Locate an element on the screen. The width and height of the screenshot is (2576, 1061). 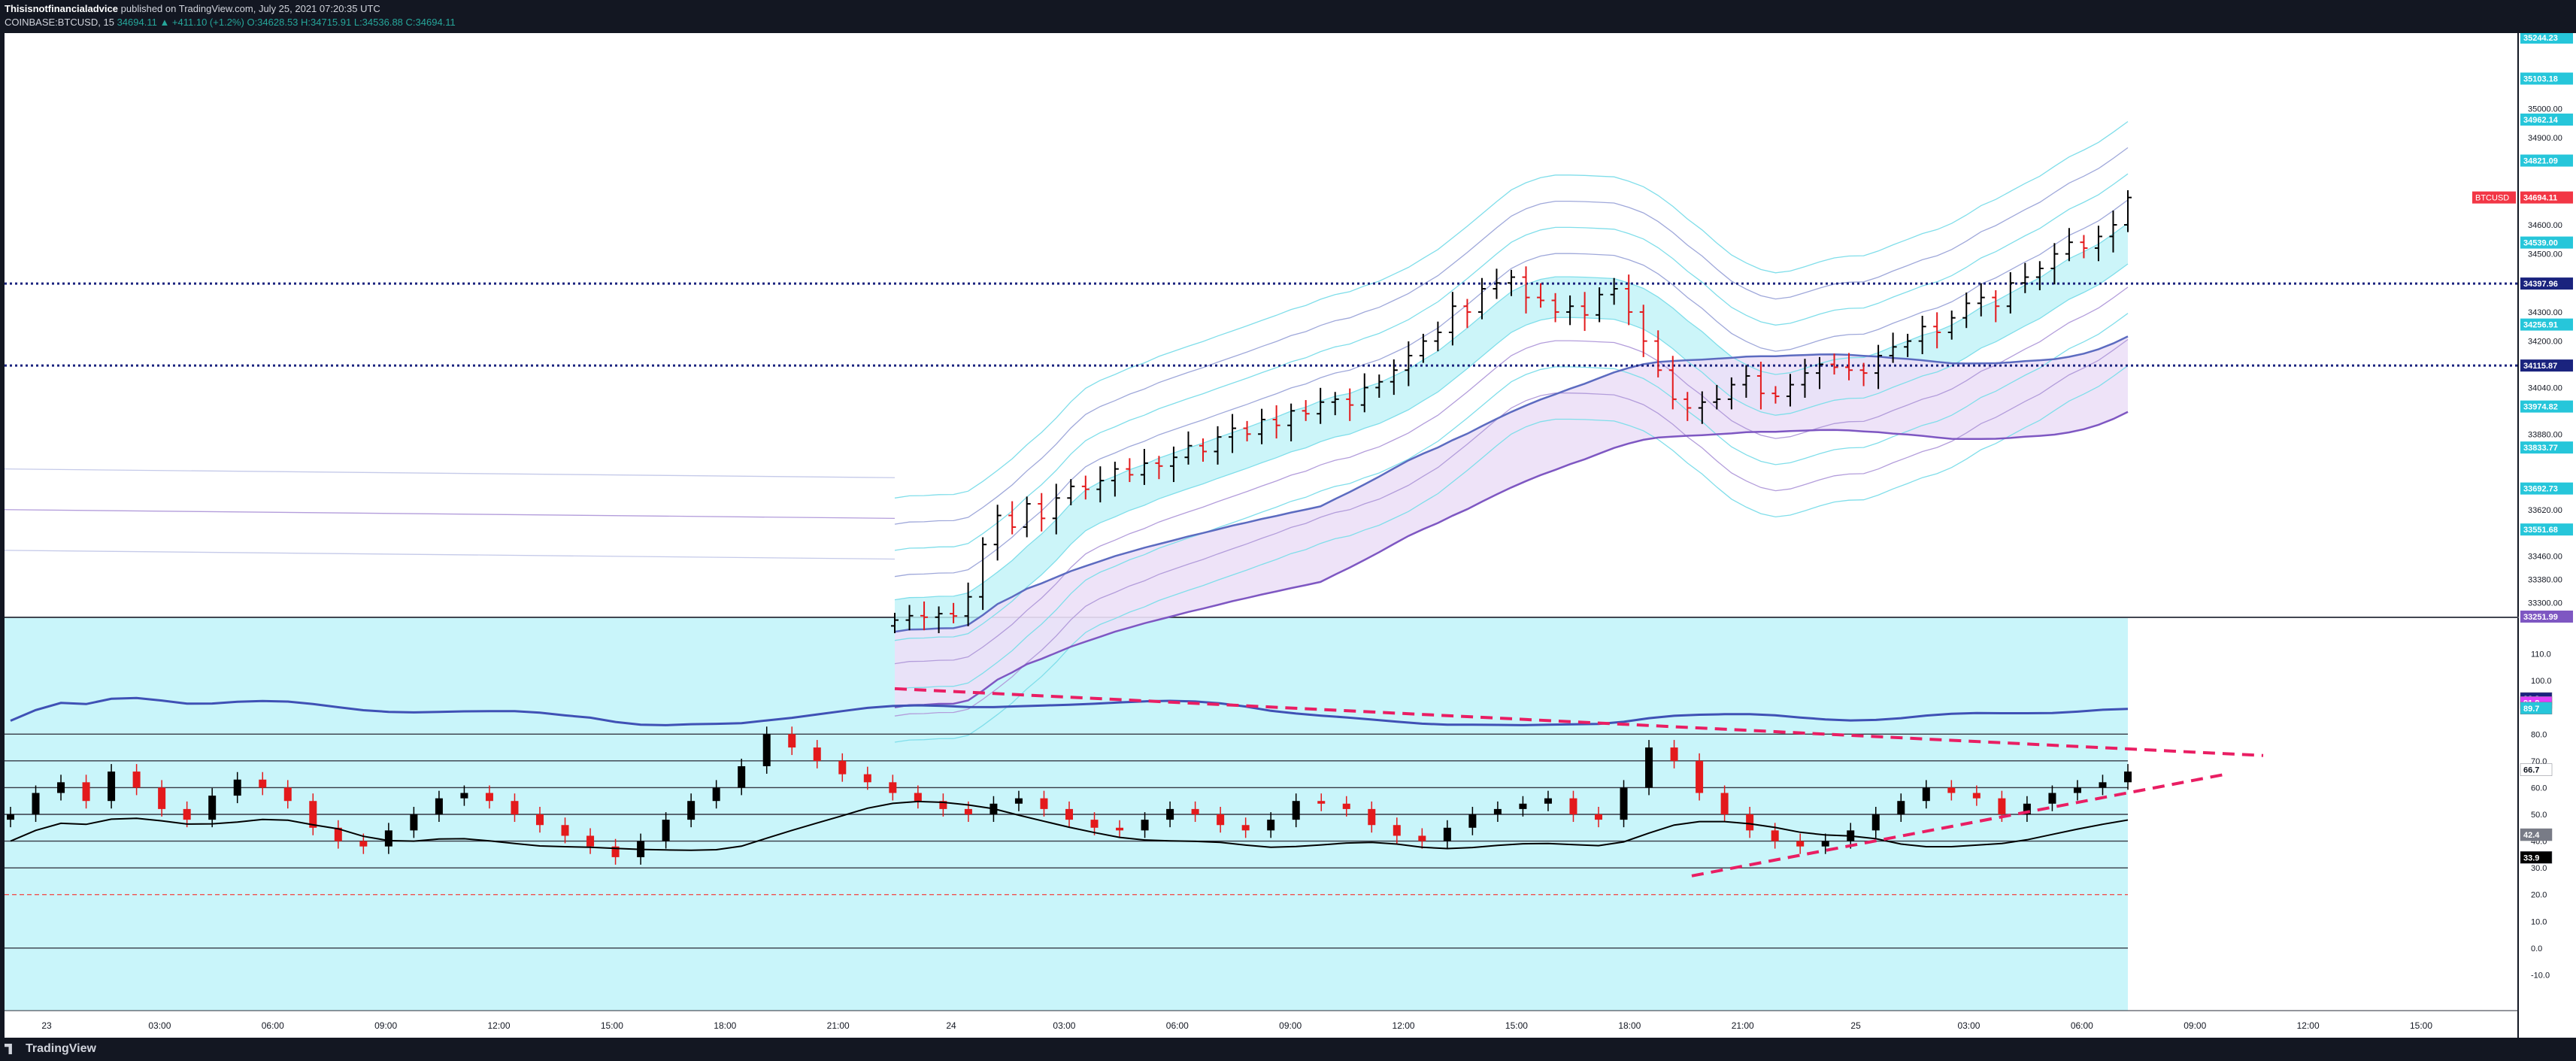
price-tick-label: 33380.00 is located at coordinates (2545, 580).